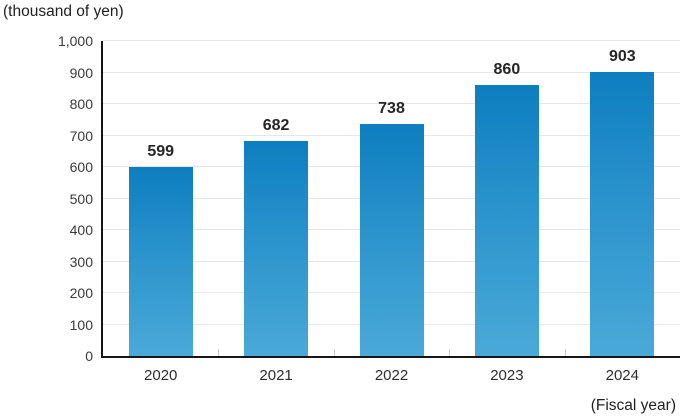 The height and width of the screenshot is (420, 690). I want to click on bar-2020, so click(160, 261).